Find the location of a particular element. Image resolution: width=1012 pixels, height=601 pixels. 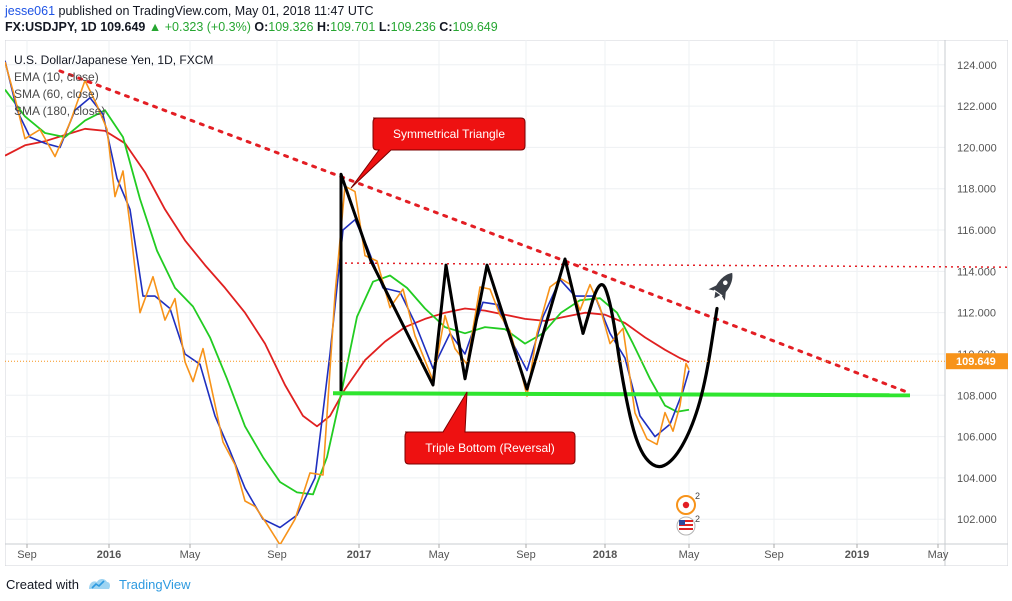

last-price: 109.649 is located at coordinates (123, 27).